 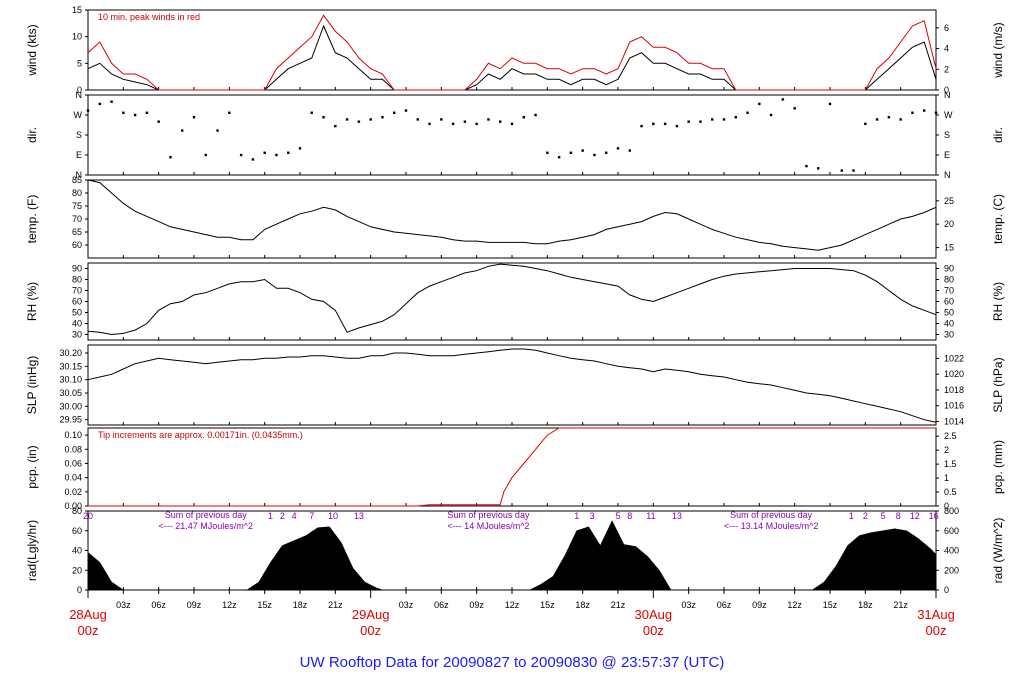 I want to click on rh-series-line, so click(x=512, y=299).